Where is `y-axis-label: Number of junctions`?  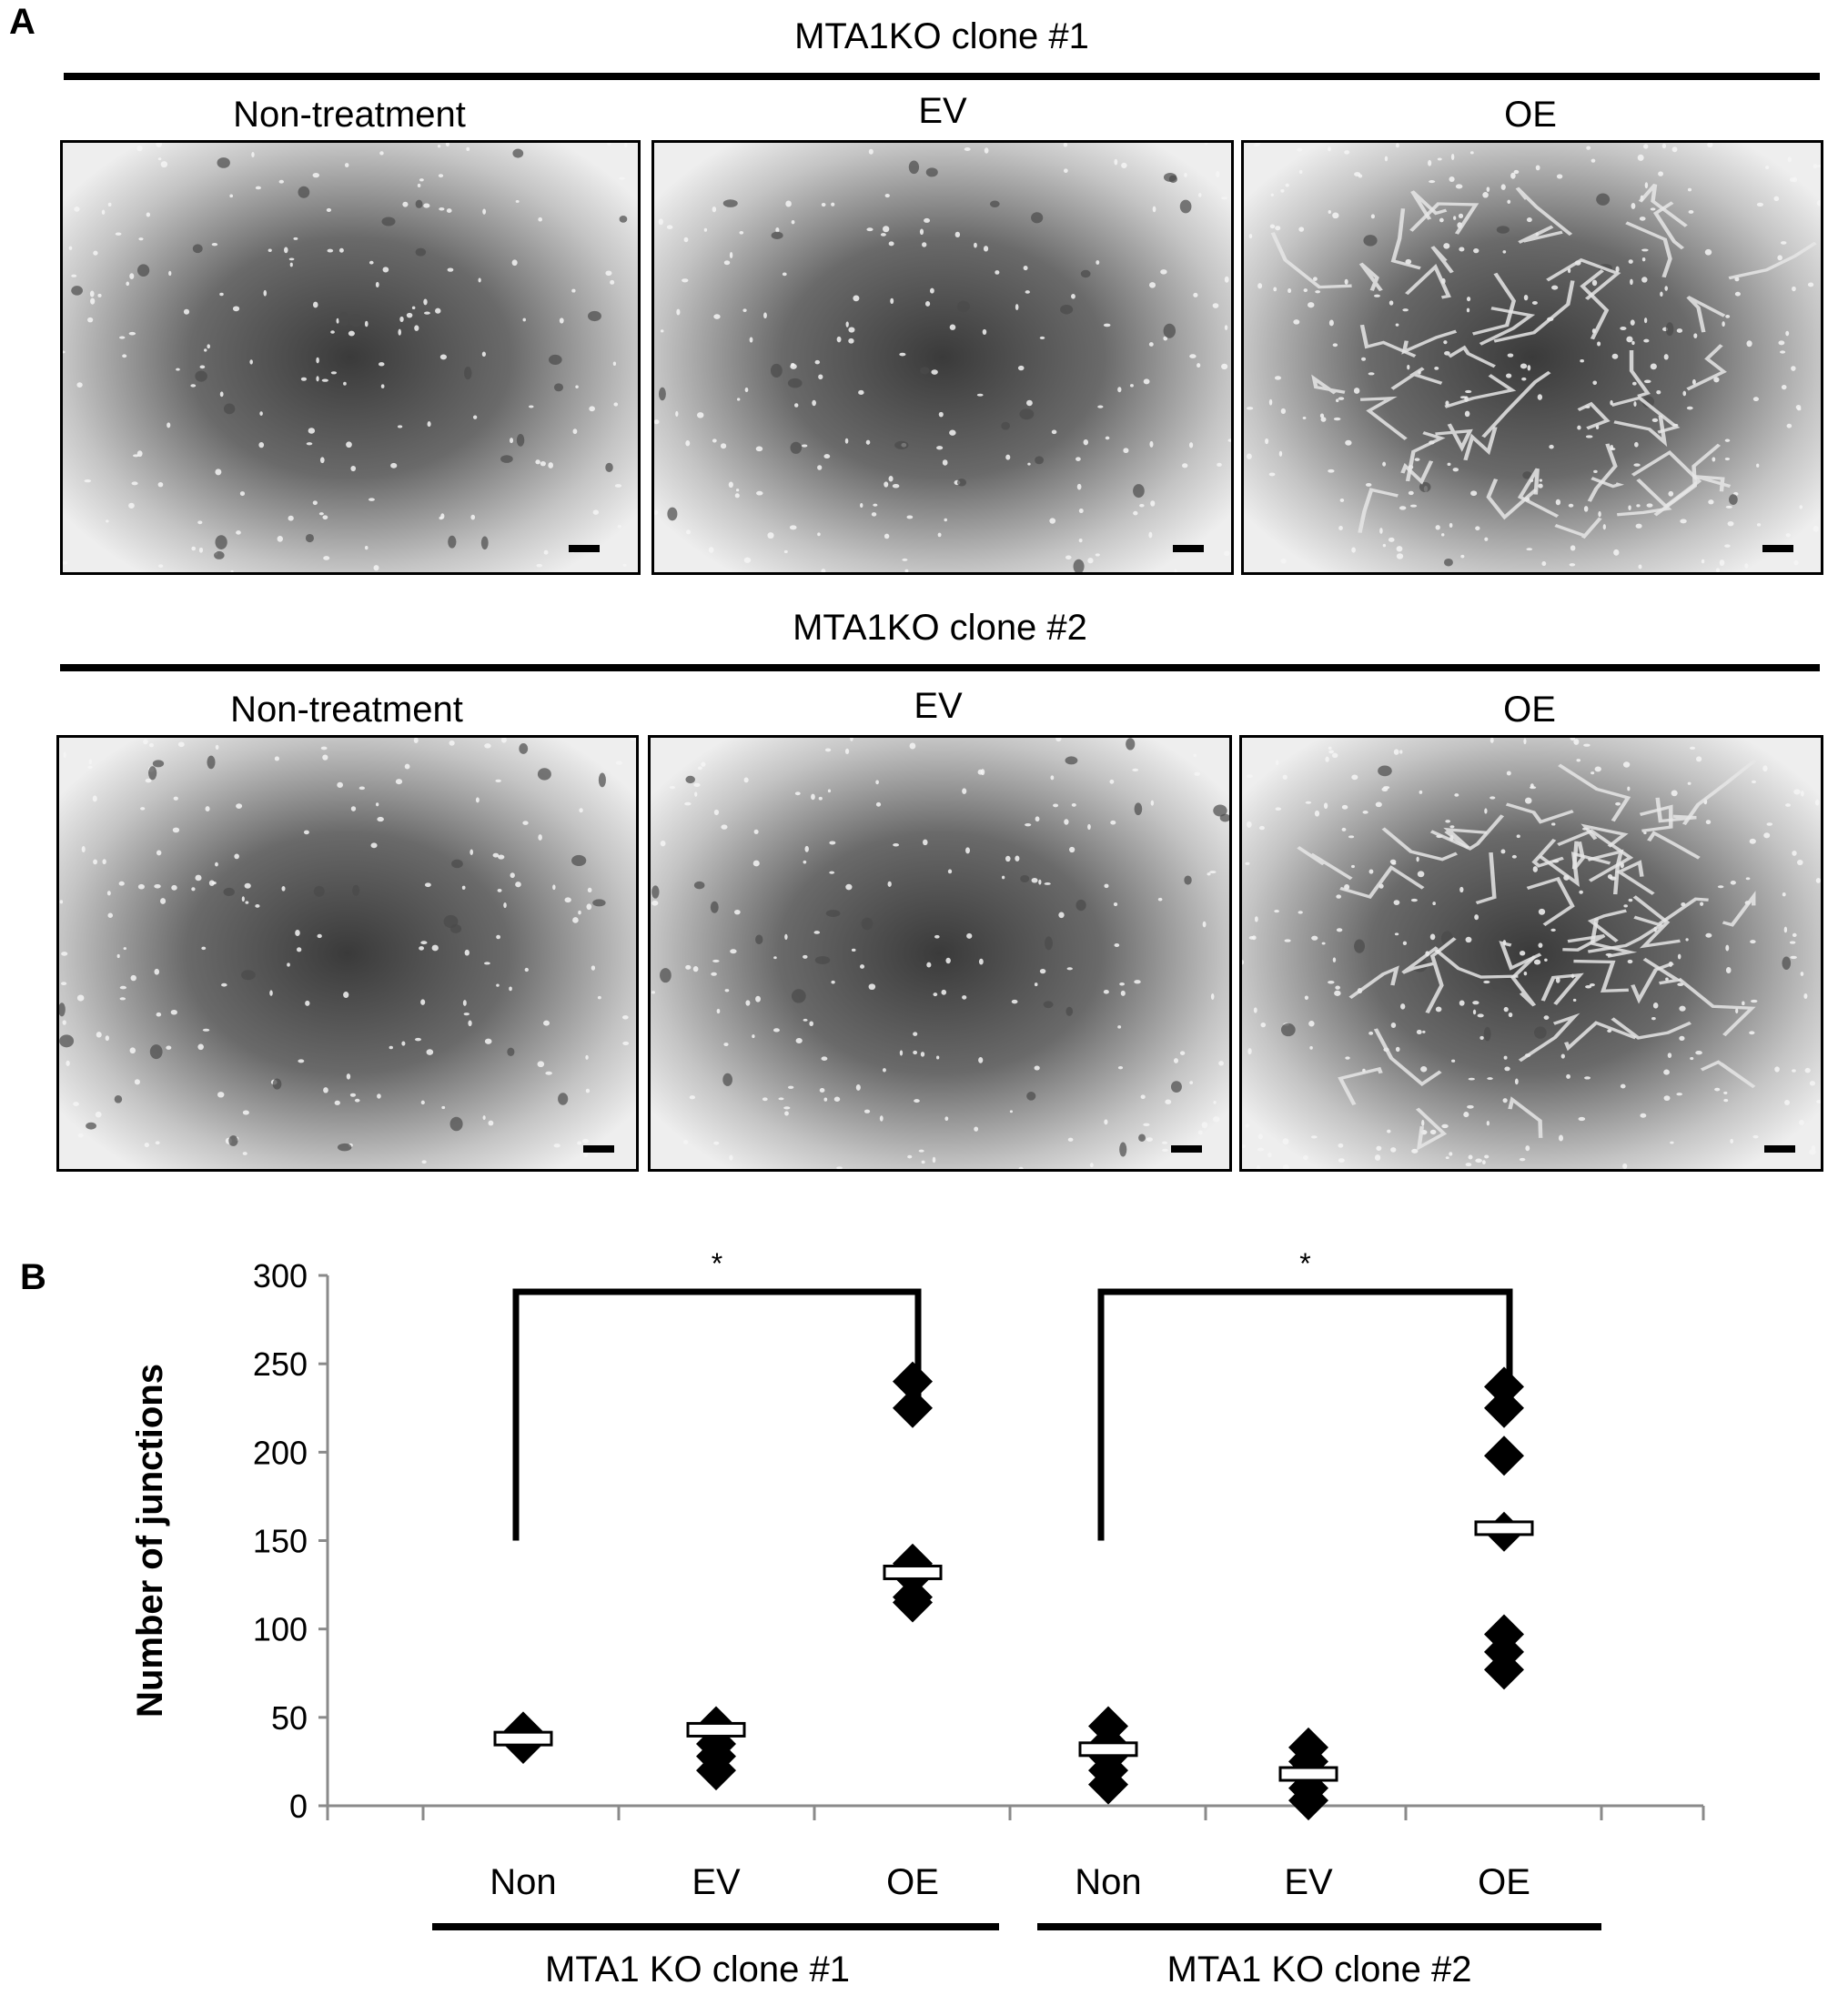
y-axis-label: Number of junctions is located at coordinates (150, 1541).